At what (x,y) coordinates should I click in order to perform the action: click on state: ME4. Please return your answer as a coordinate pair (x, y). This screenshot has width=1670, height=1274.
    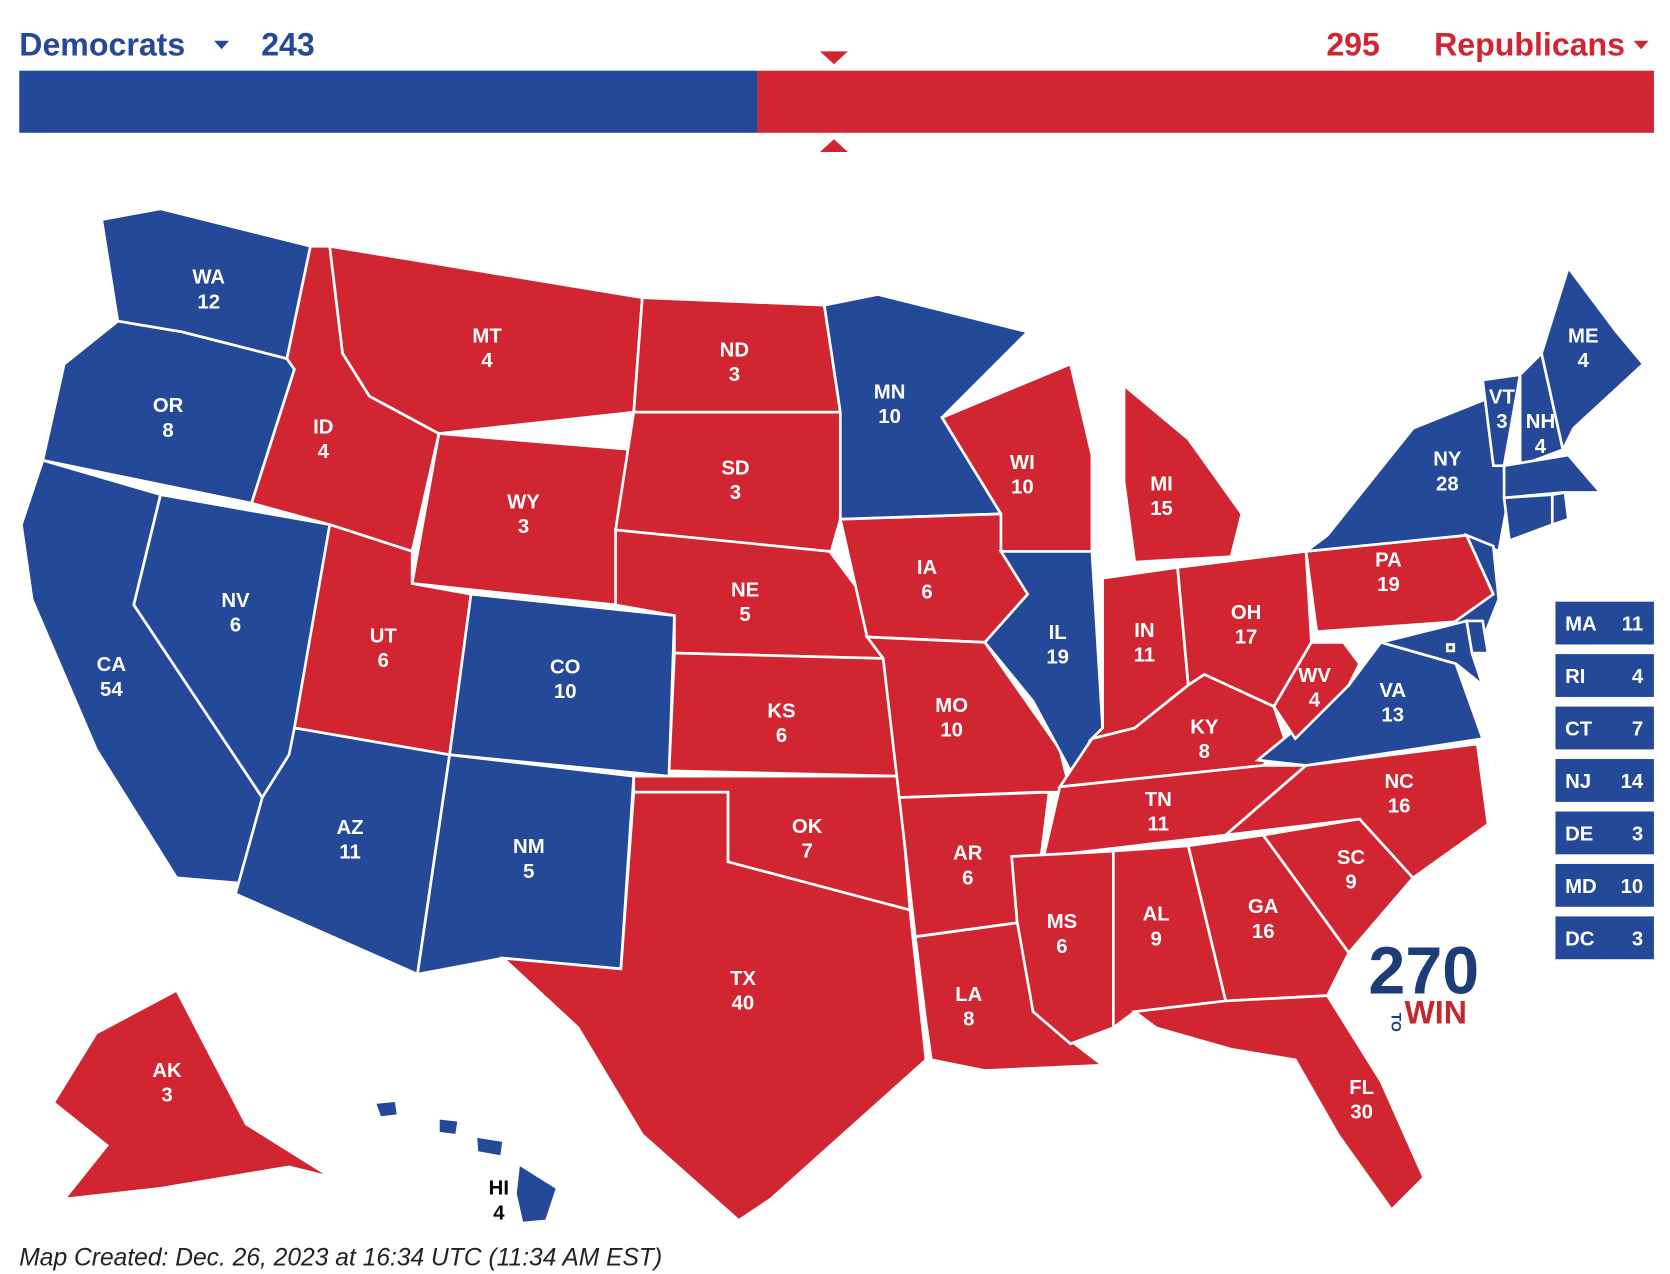
    Looking at the image, I should click on (1593, 359).